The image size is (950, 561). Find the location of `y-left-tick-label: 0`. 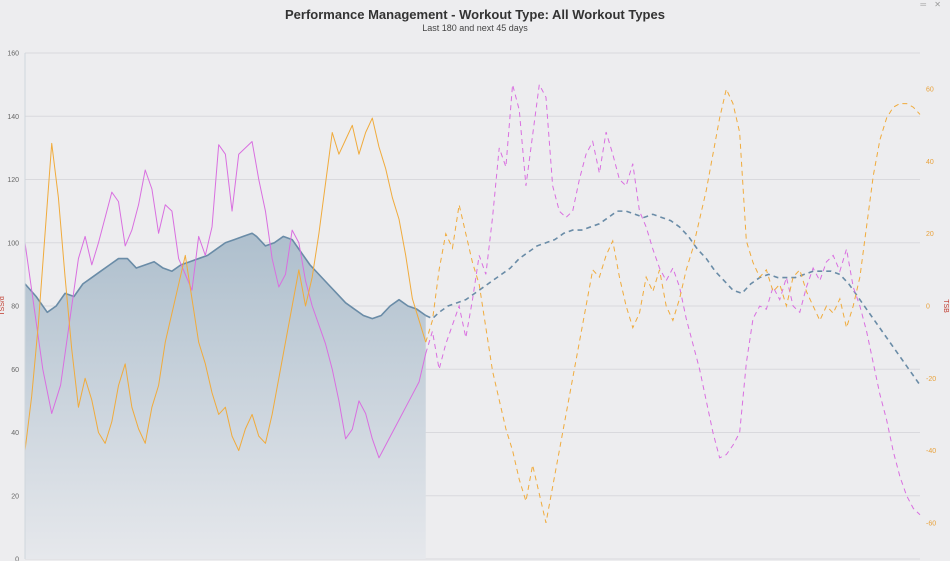

y-left-tick-label: 0 is located at coordinates (17, 559).